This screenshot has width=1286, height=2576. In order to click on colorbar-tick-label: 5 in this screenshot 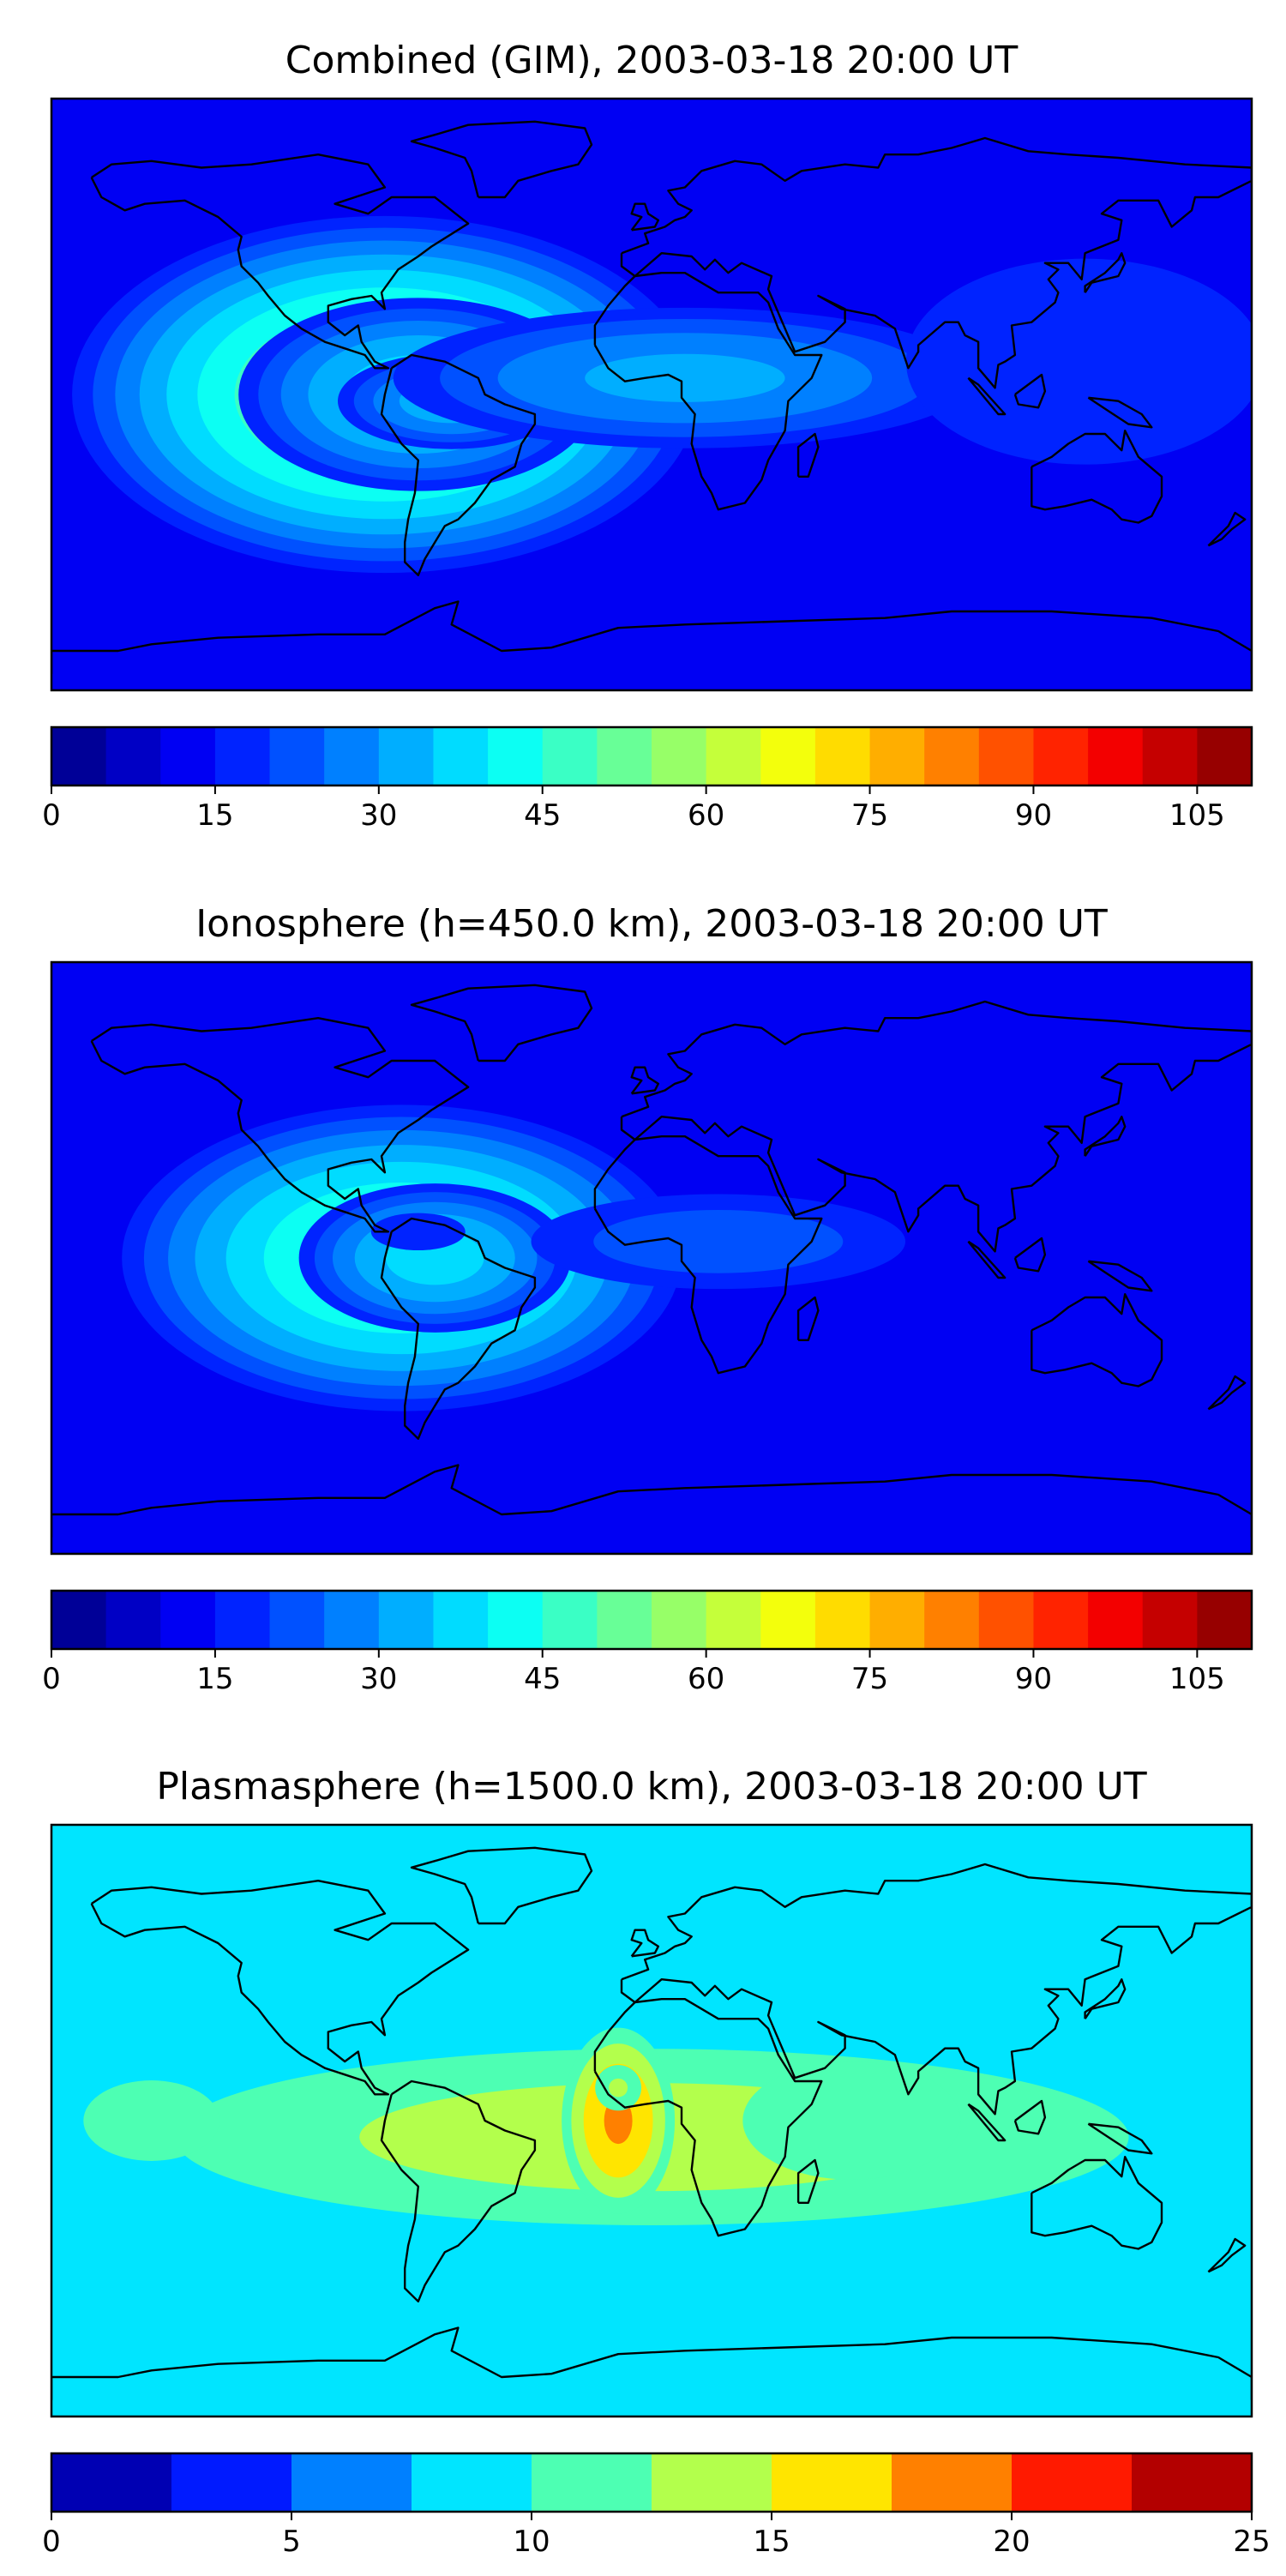, I will do `click(291, 2542)`.